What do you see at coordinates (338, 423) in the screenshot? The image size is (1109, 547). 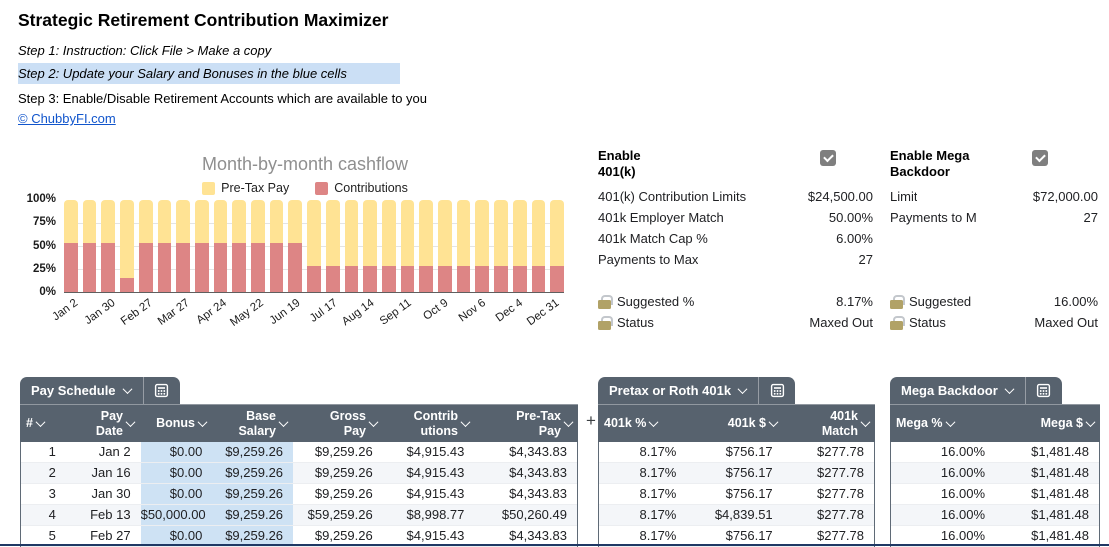 I see `column-header: Gross Pay` at bounding box center [338, 423].